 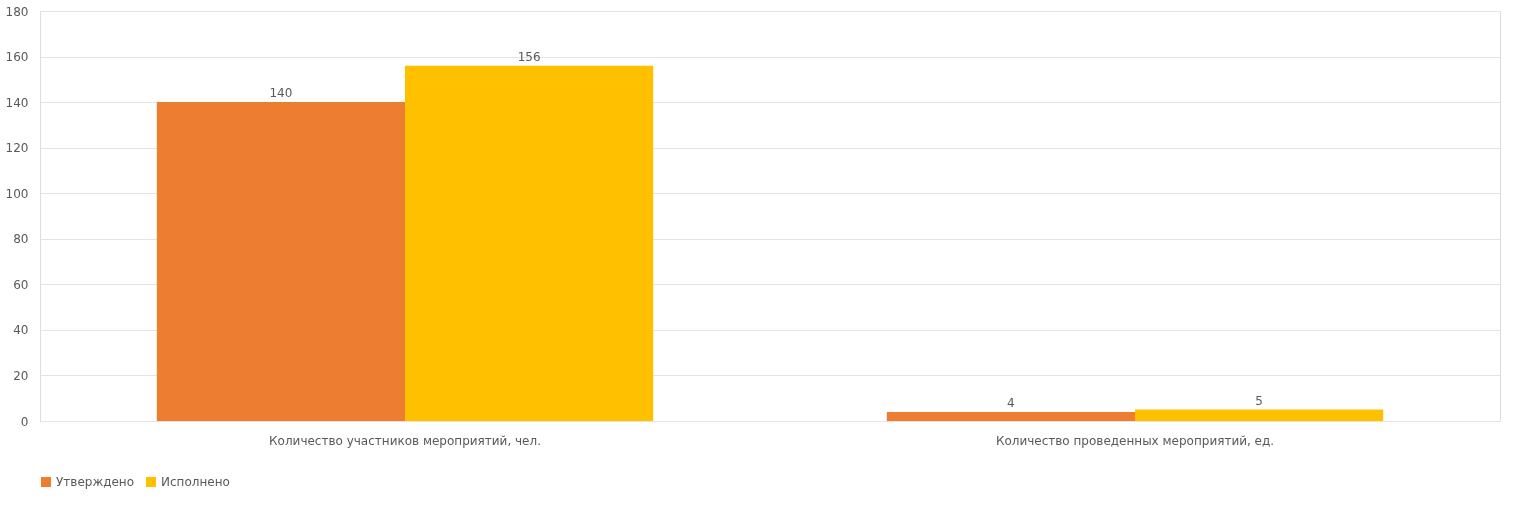 I want to click on y-tick-label: 100, so click(x=17, y=193).